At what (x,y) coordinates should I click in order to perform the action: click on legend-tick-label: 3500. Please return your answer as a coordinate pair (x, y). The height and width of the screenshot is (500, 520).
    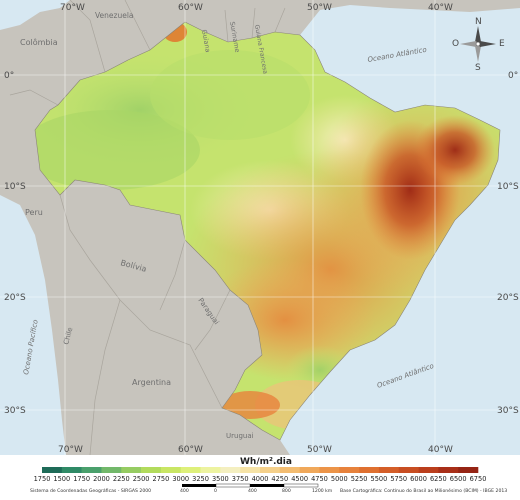
    Looking at the image, I should click on (220, 479).